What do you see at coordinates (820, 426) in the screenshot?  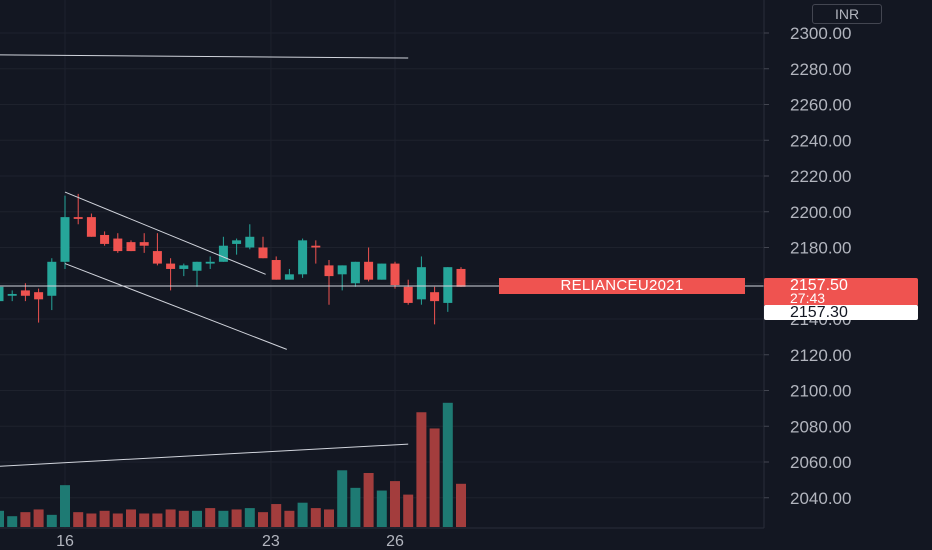 I see `y-tick-label: 2080.00` at bounding box center [820, 426].